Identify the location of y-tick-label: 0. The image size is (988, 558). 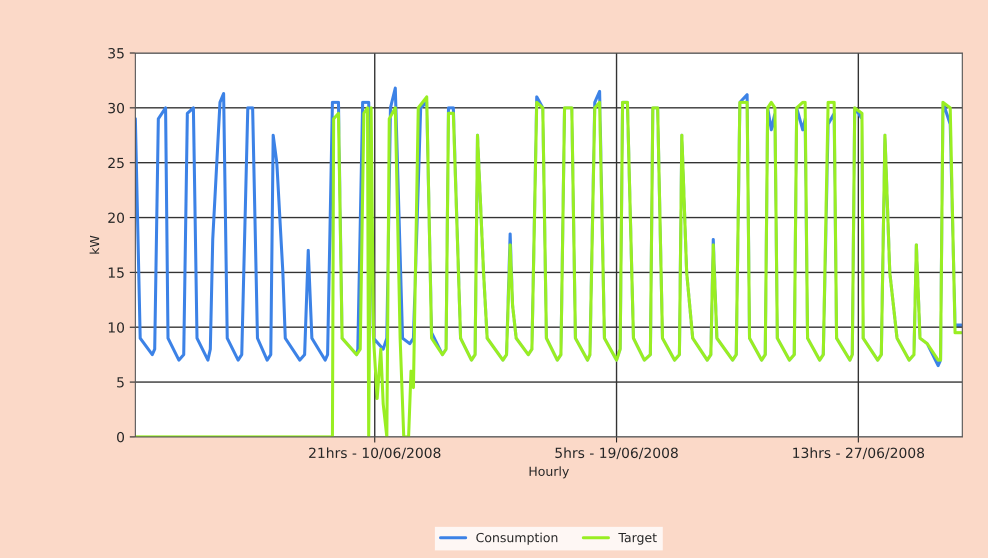
(120, 437).